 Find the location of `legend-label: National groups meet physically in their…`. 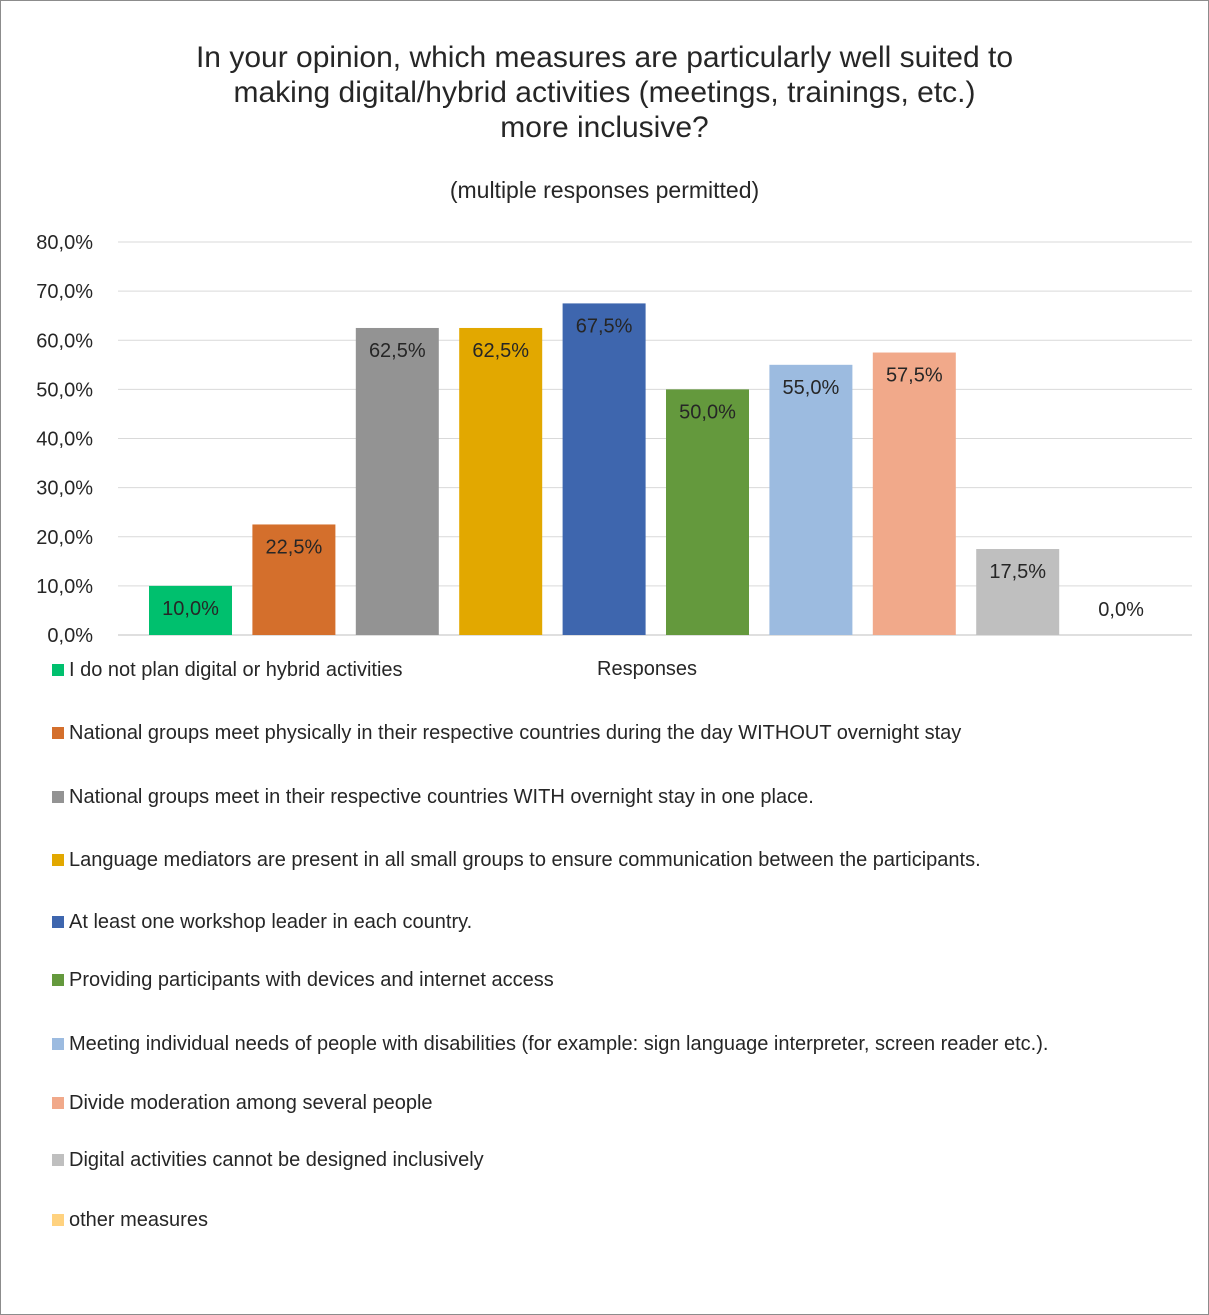

legend-label: National groups meet physically in their… is located at coordinates (515, 733).